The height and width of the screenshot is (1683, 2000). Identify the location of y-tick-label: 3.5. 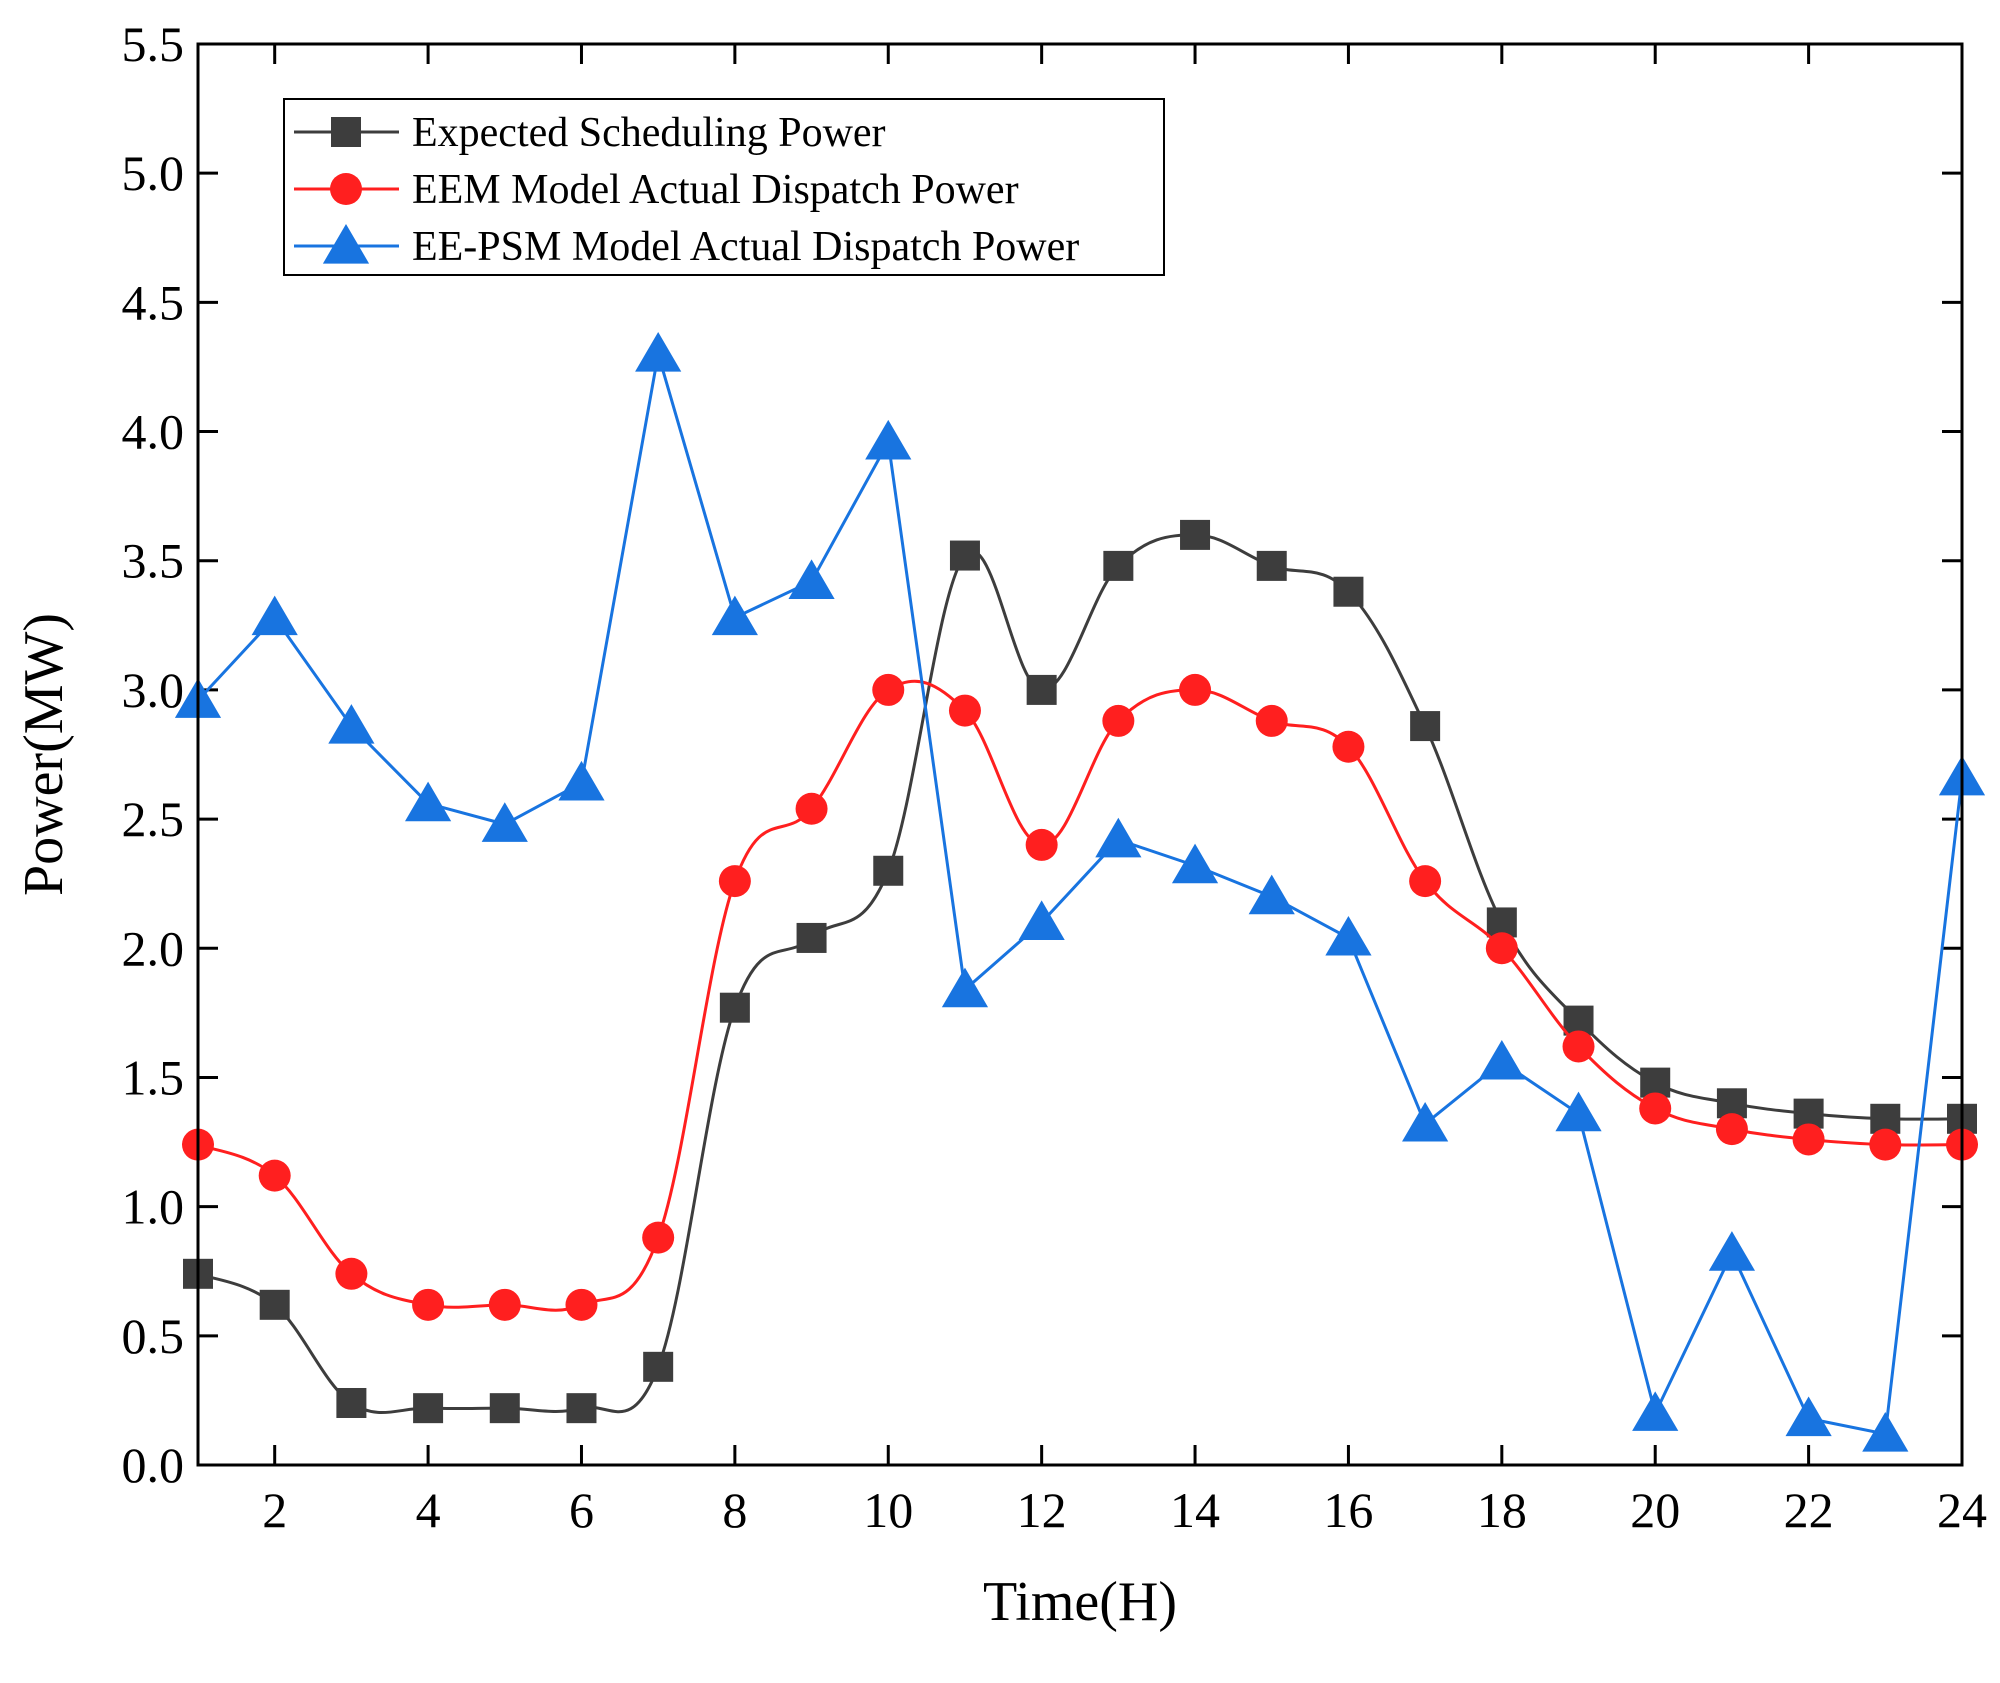
(153, 561).